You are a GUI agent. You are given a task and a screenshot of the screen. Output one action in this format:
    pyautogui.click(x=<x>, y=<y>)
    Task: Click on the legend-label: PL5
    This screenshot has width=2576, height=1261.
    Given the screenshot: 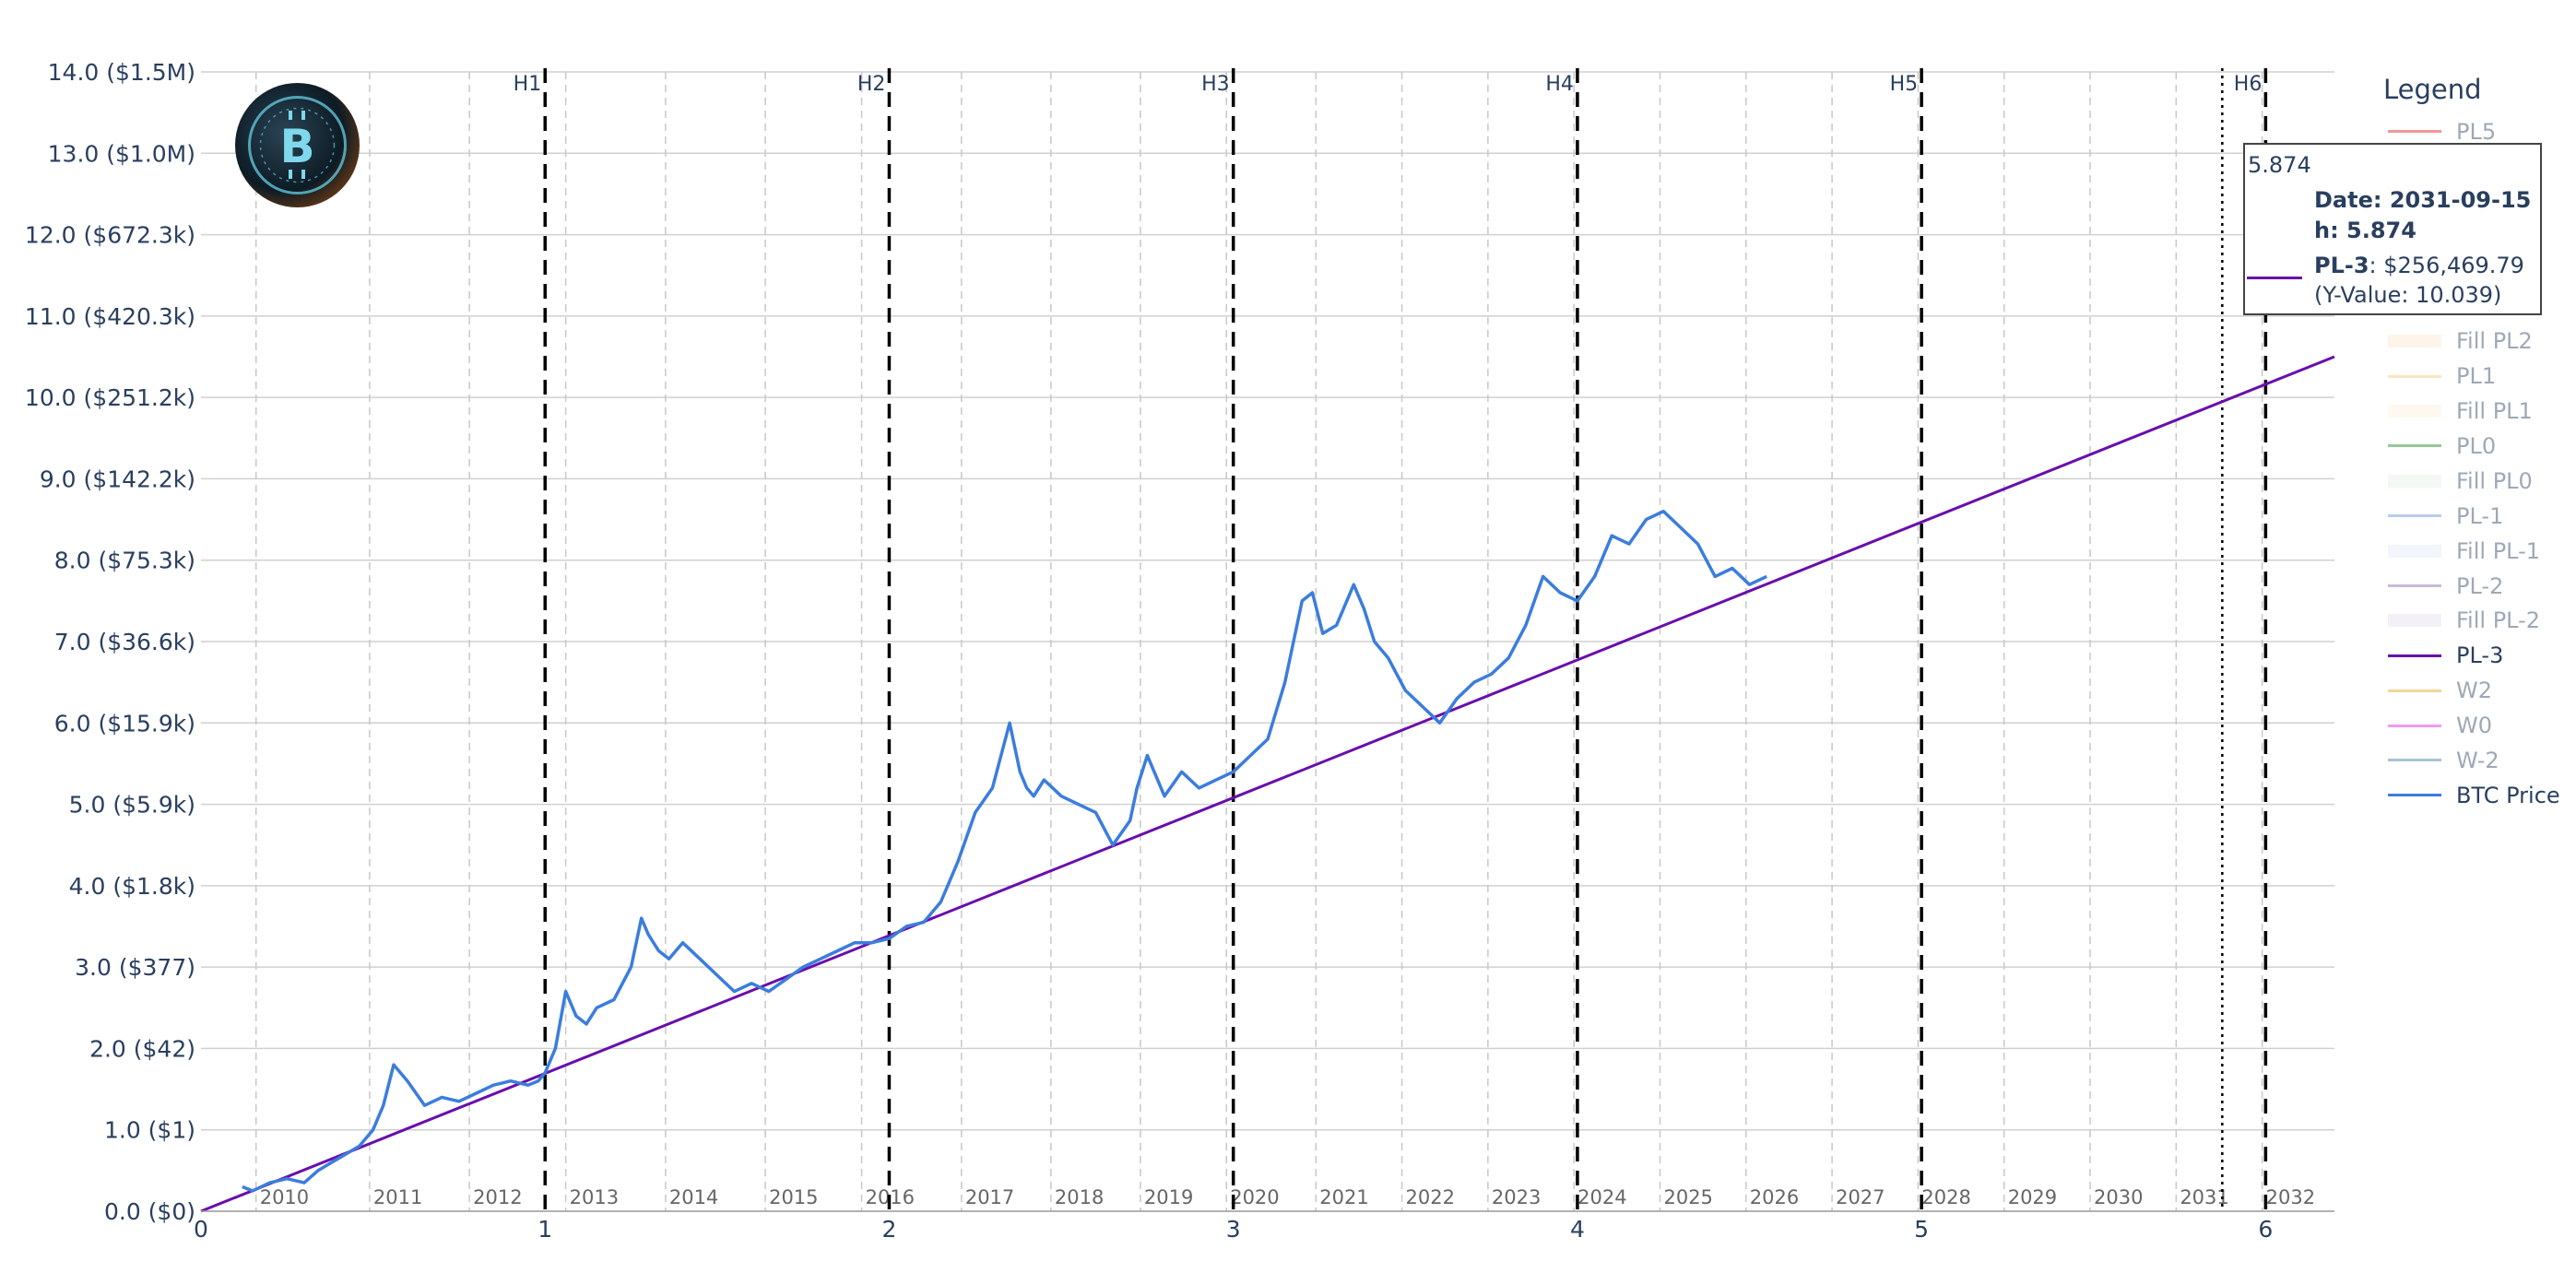 What is the action you would take?
    pyautogui.click(x=2476, y=131)
    